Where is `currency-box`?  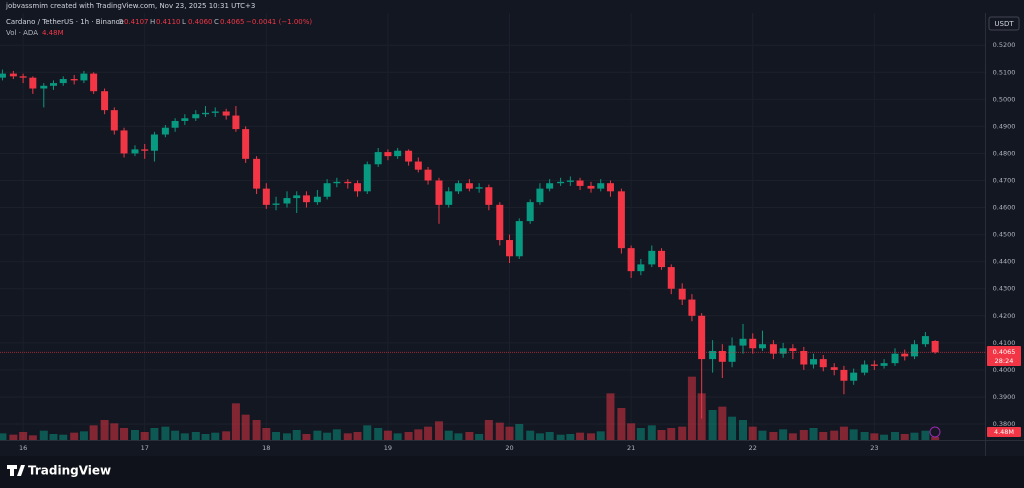 currency-box is located at coordinates (1004, 23).